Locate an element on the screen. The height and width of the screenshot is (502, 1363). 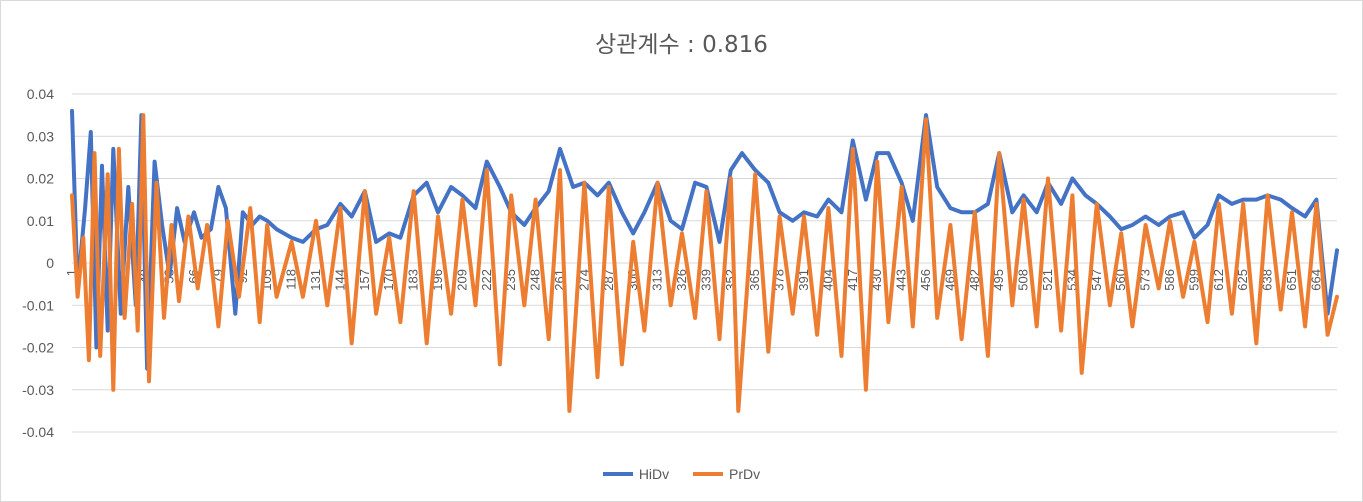
y-tick-label: -0.01 is located at coordinates (38, 305).